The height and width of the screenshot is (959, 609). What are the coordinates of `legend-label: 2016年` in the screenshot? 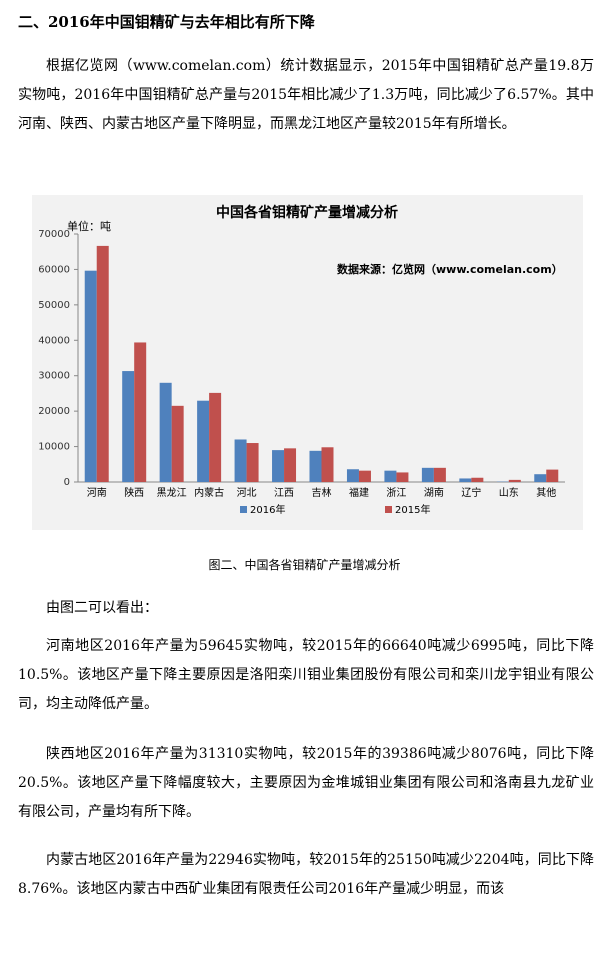 It's located at (267, 509).